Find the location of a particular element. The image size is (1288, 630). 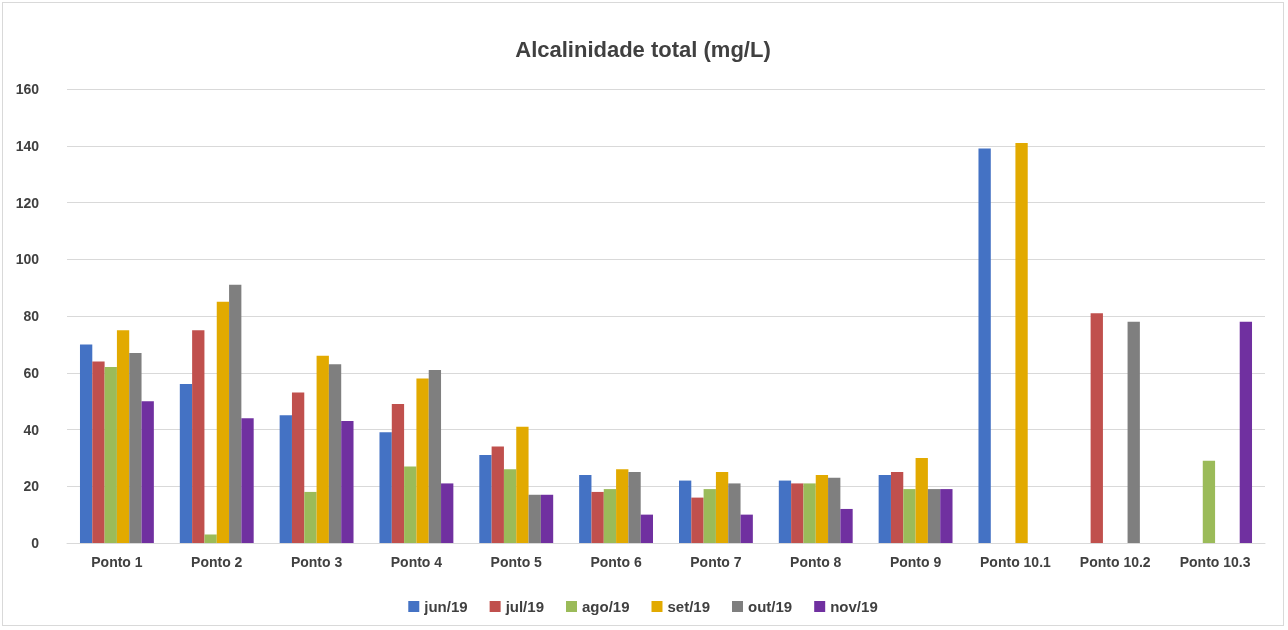

legend-label: jul/19 is located at coordinates (524, 606).